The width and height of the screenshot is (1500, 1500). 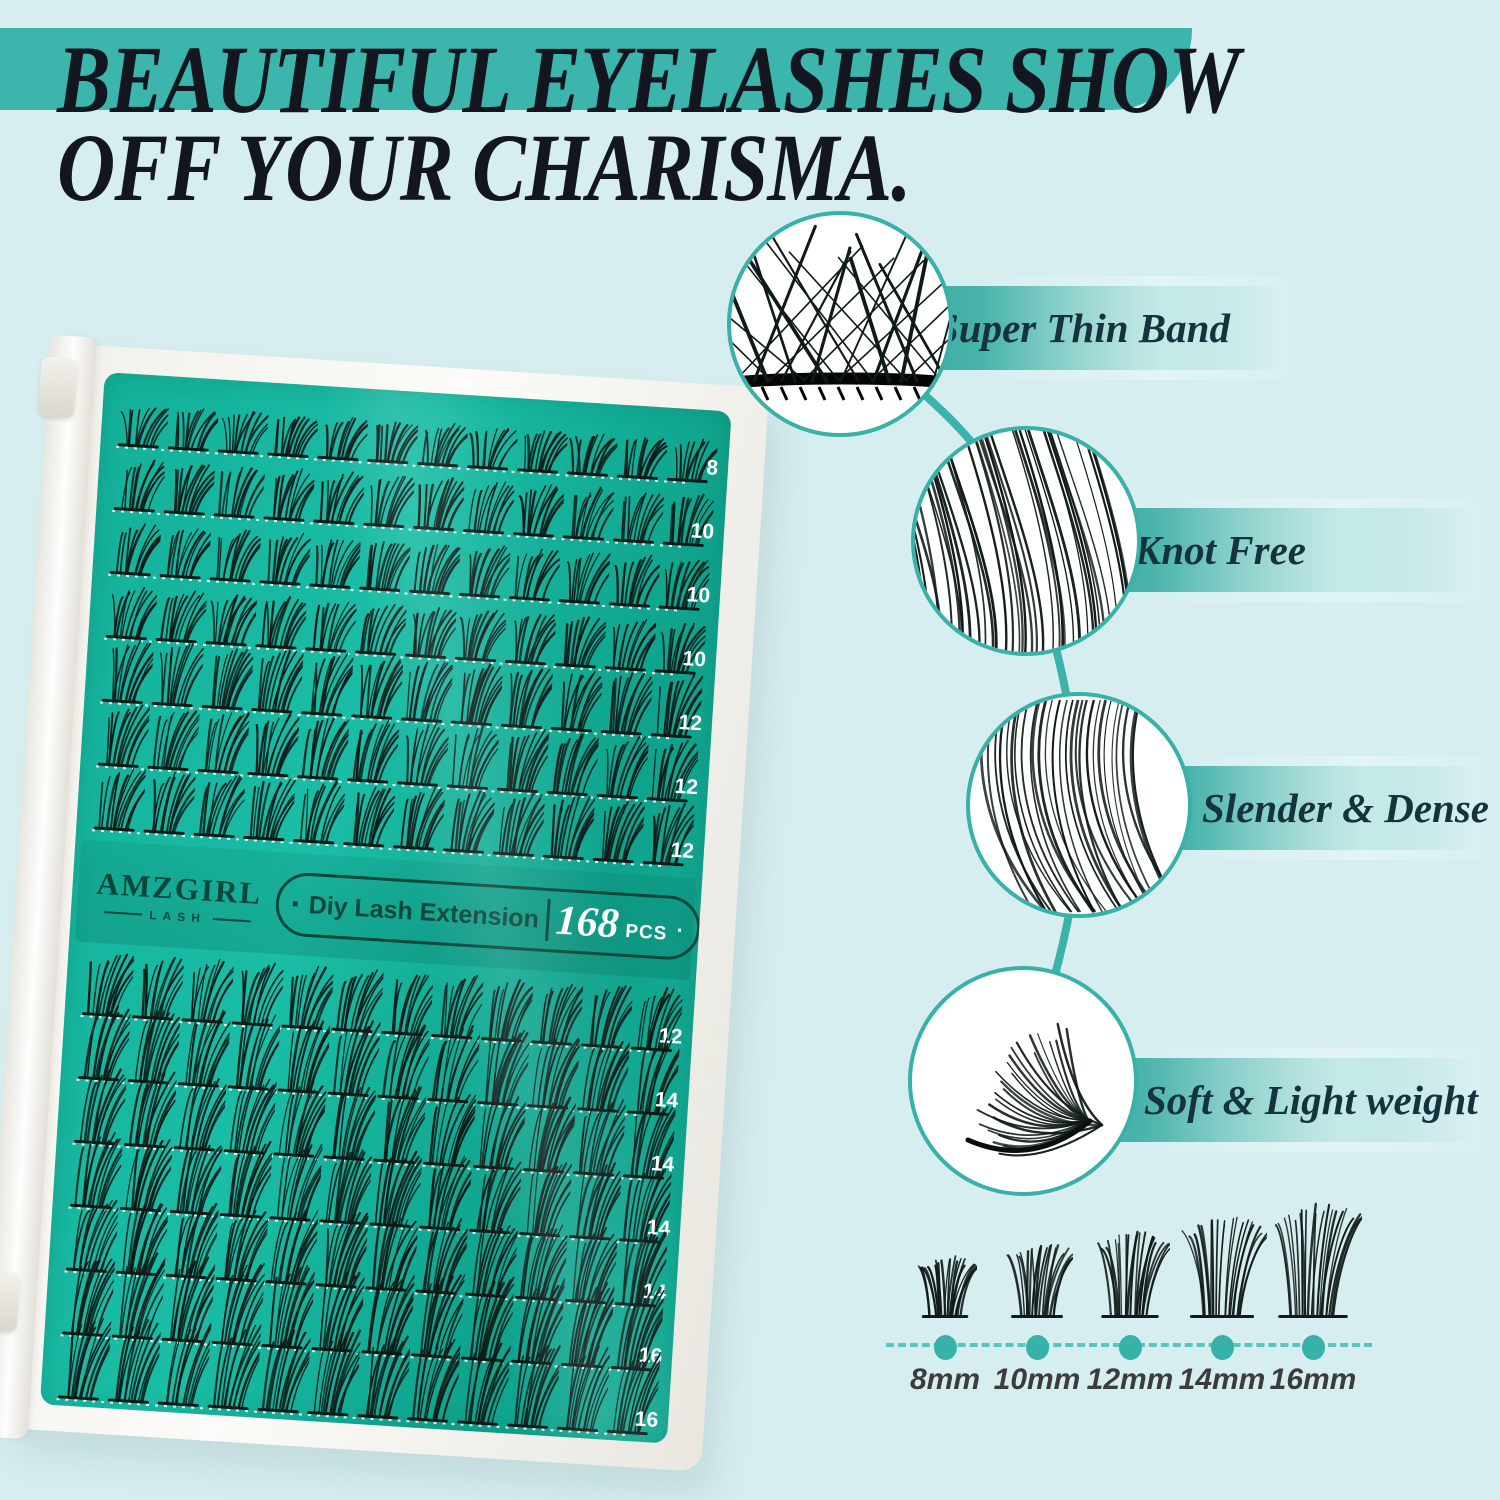 I want to click on tray-row: 8, so click(x=415, y=436).